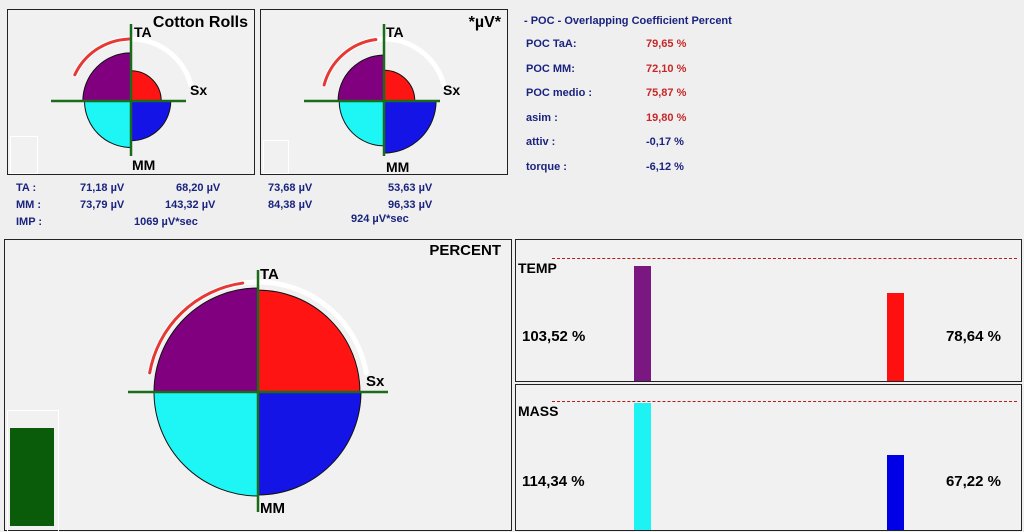  What do you see at coordinates (200, 22) in the screenshot?
I see `panel-title: Cotton Rolls` at bounding box center [200, 22].